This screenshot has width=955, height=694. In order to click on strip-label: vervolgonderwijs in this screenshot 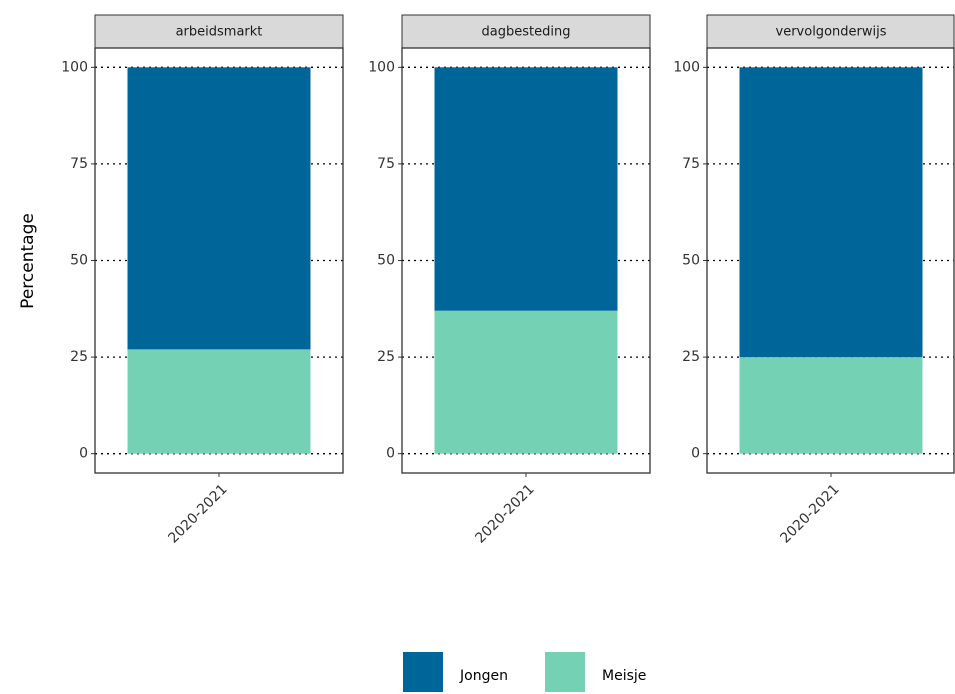, I will do `click(831, 32)`.